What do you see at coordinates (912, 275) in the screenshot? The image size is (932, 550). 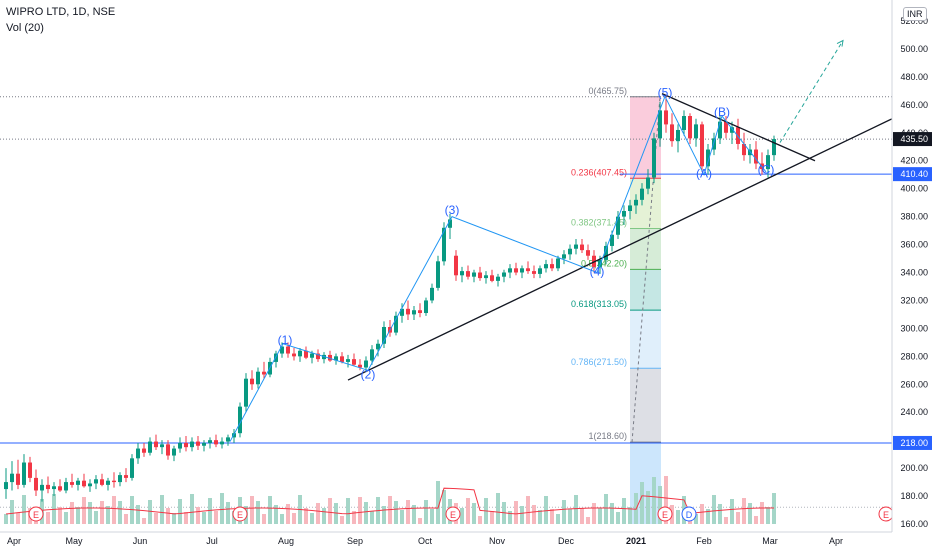 I see `price-axis-background` at bounding box center [912, 275].